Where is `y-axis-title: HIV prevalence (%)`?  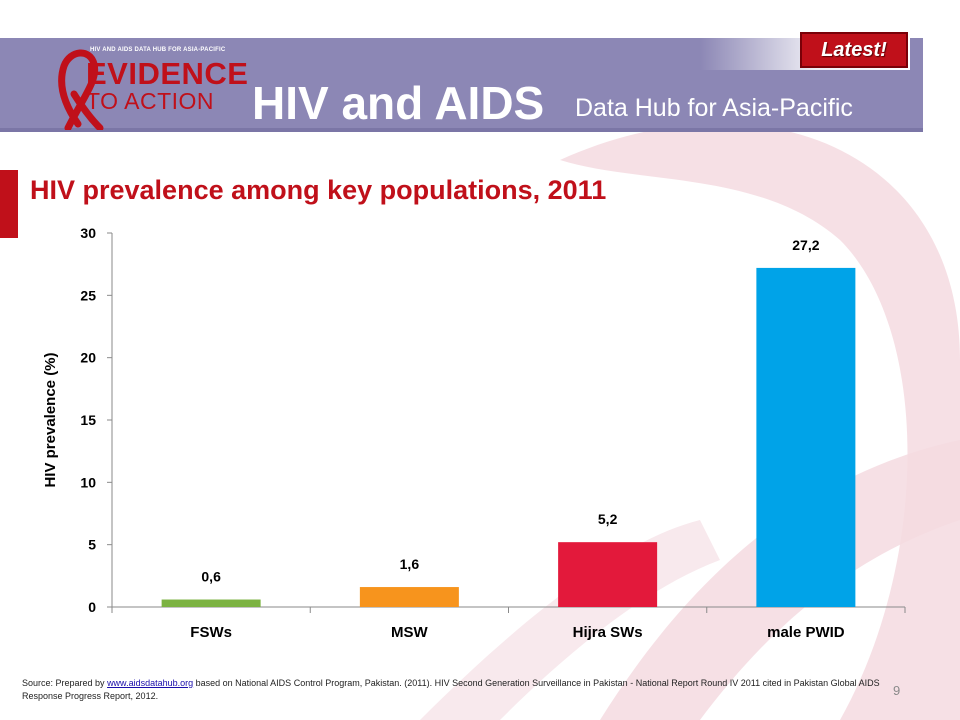 y-axis-title: HIV prevalence (%) is located at coordinates (50, 419).